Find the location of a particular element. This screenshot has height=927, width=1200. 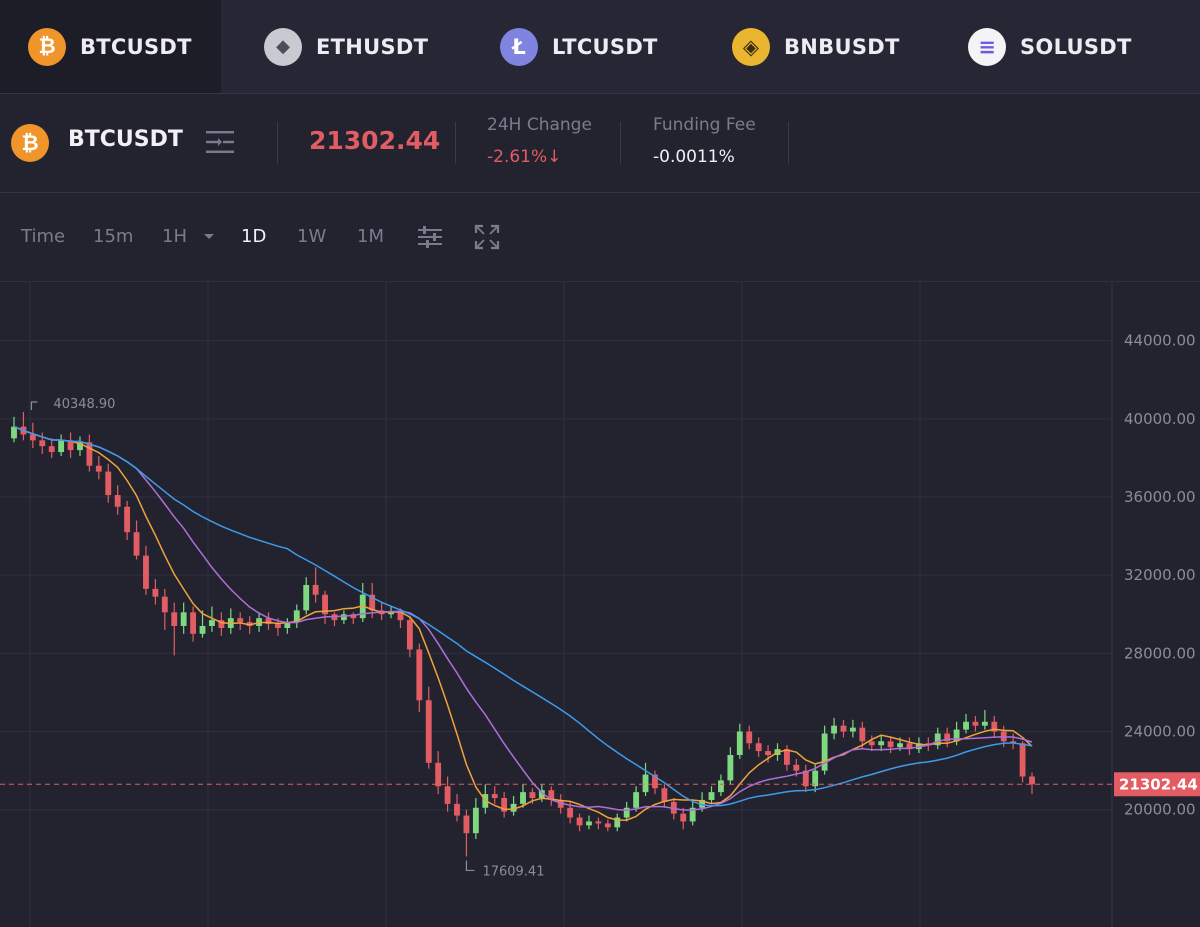

y-tick-label: 44000.00 is located at coordinates (1160, 341).